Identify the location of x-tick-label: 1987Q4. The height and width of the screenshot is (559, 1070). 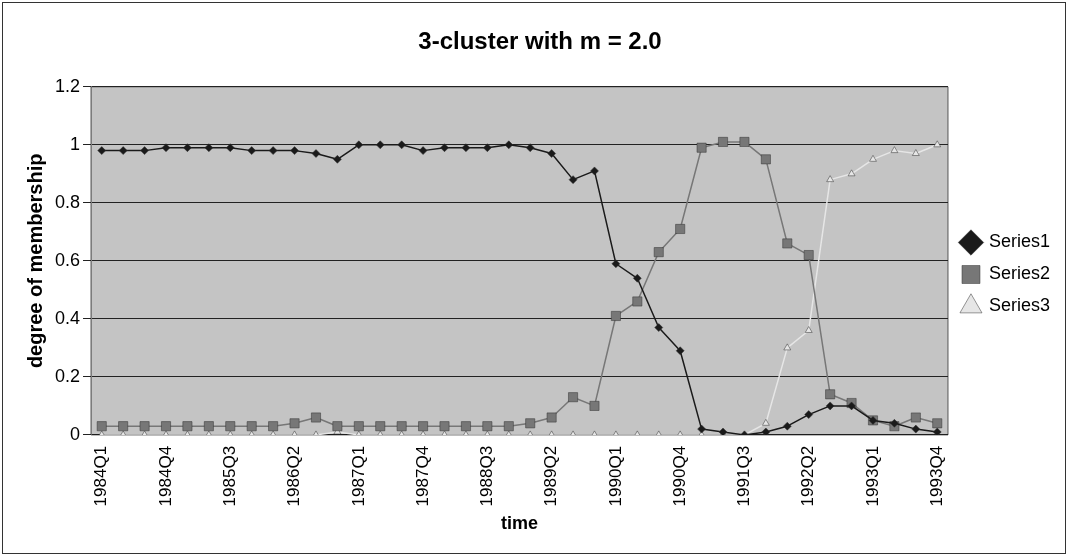
(422, 476).